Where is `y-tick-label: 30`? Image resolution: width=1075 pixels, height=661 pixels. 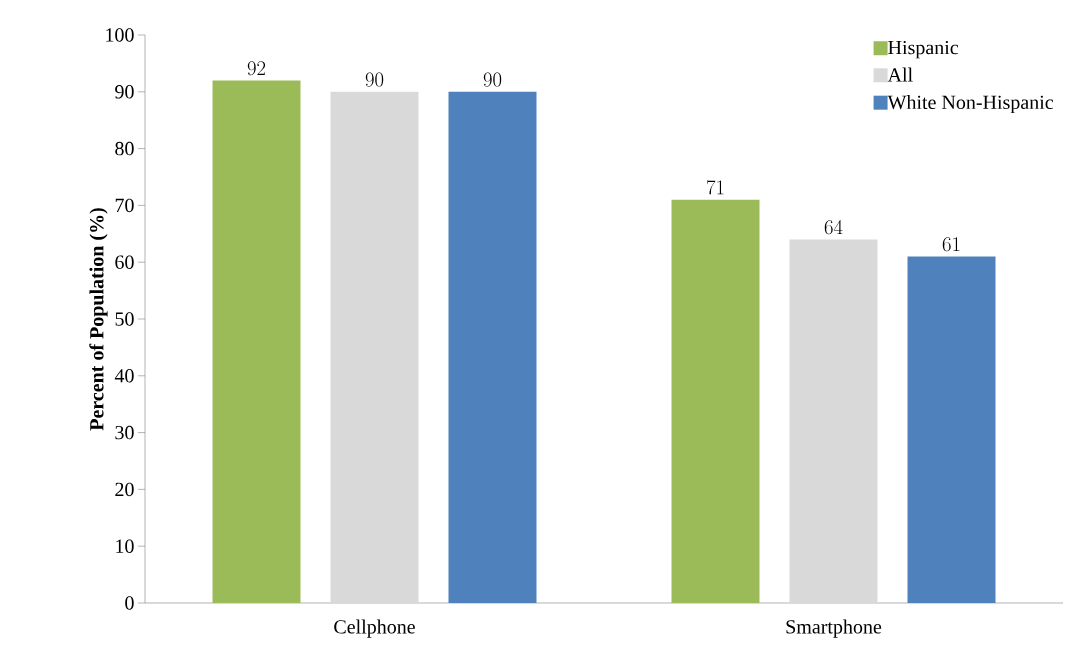 y-tick-label: 30 is located at coordinates (124, 432).